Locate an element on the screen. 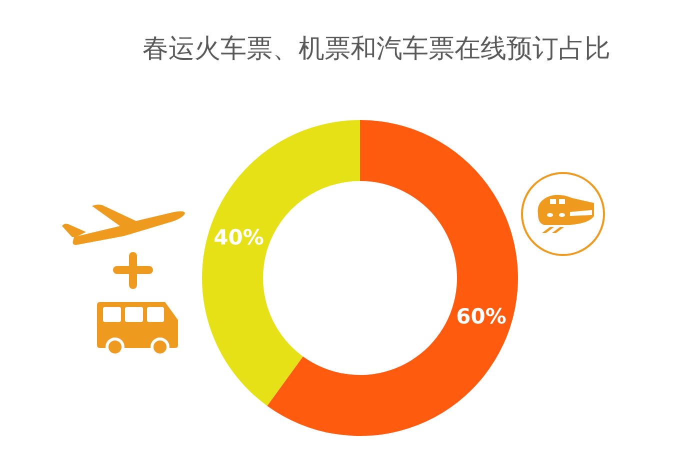 Image resolution: width=699 pixels, height=474 pixels. chart-title: 春运火车票、机票和汽车票在线预订占比 is located at coordinates (376, 49).